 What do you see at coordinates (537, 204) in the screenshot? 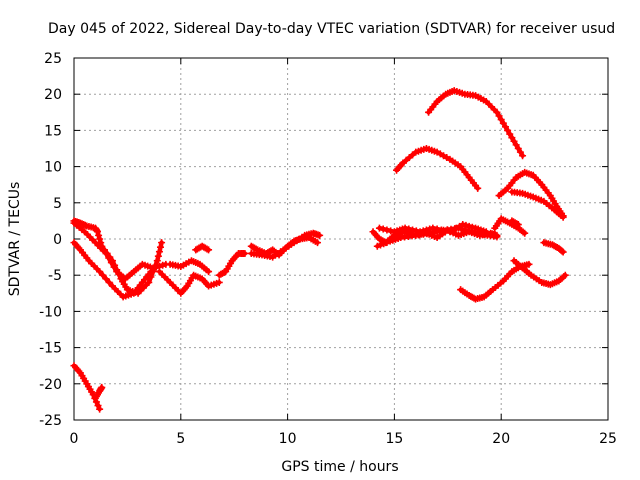
I see `series-arc-o` at bounding box center [537, 204].